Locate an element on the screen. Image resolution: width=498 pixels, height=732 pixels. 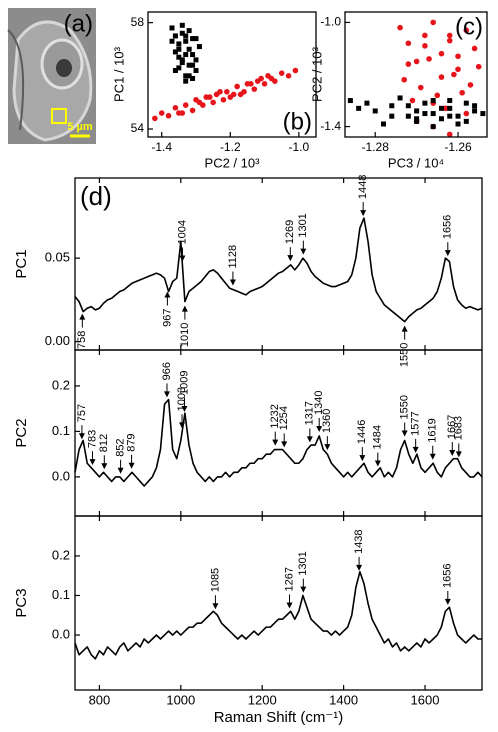
y-axis-label: PC2 is located at coordinates (21, 432).